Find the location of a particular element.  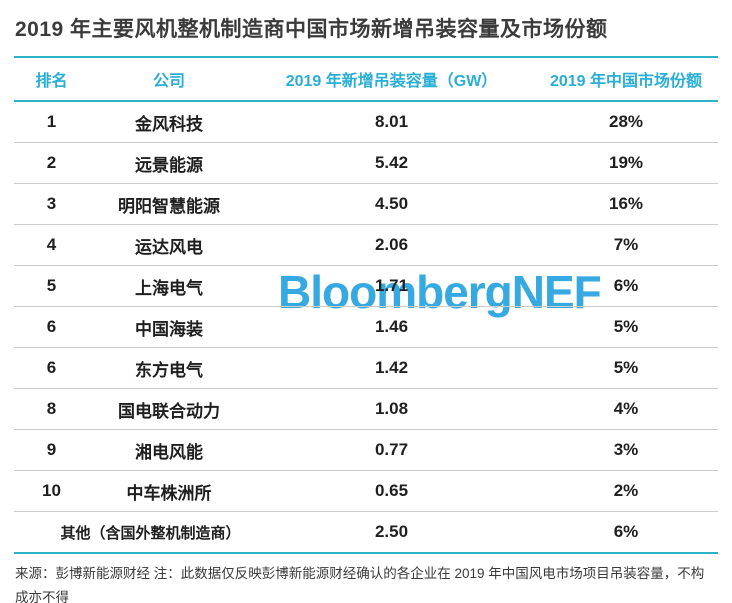

rank-cell: 1 is located at coordinates (51, 121).